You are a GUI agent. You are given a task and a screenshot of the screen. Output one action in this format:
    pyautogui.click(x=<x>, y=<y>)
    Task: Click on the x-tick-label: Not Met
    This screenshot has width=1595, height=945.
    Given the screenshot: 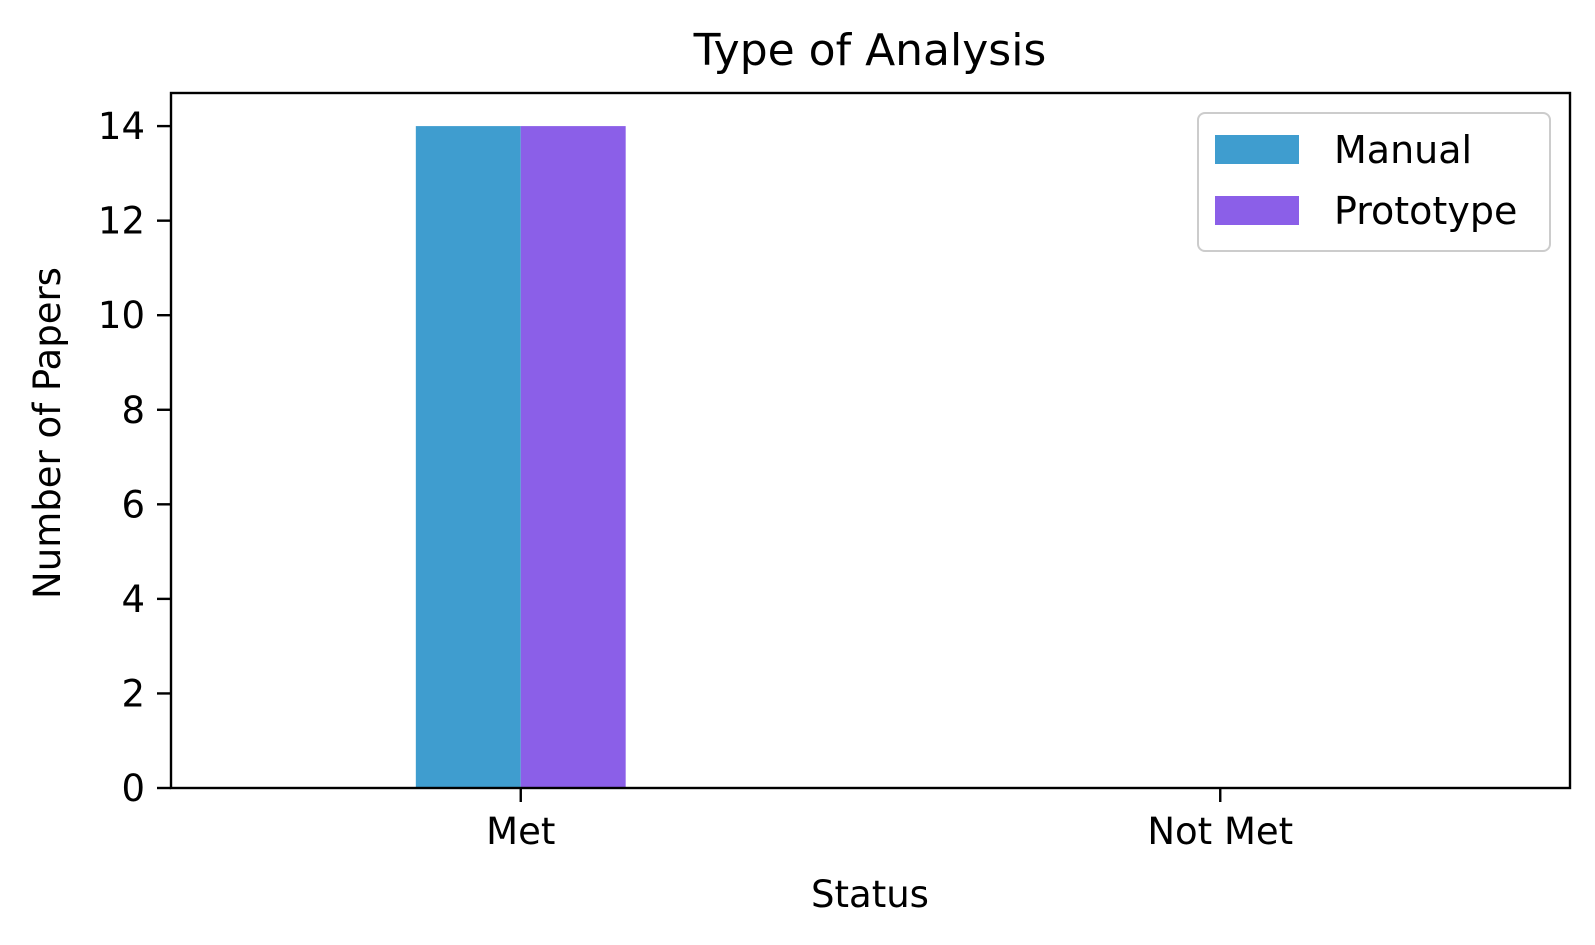 What is the action you would take?
    pyautogui.click(x=1220, y=831)
    